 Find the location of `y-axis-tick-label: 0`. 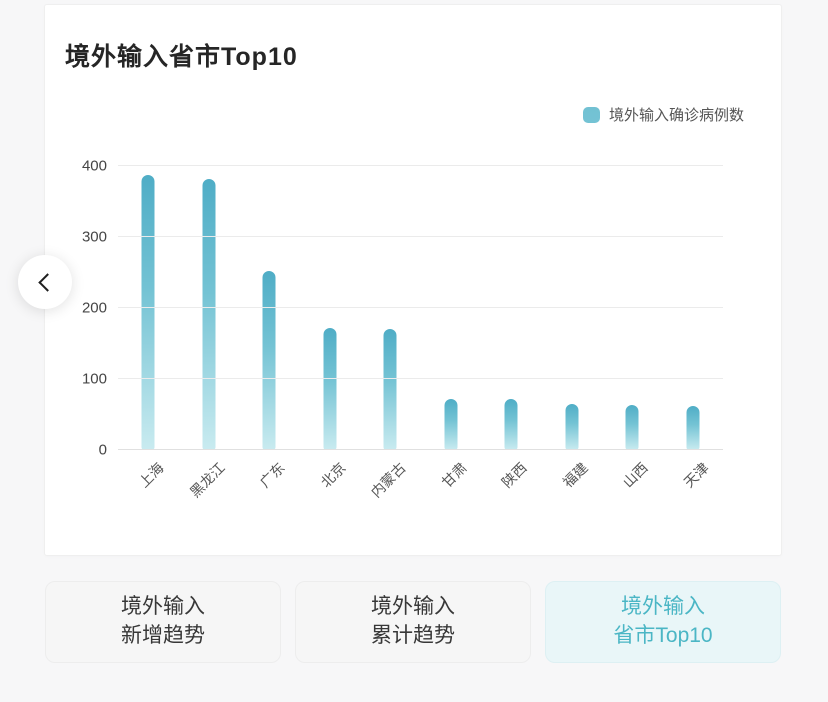

y-axis-tick-label: 0 is located at coordinates (102, 450).